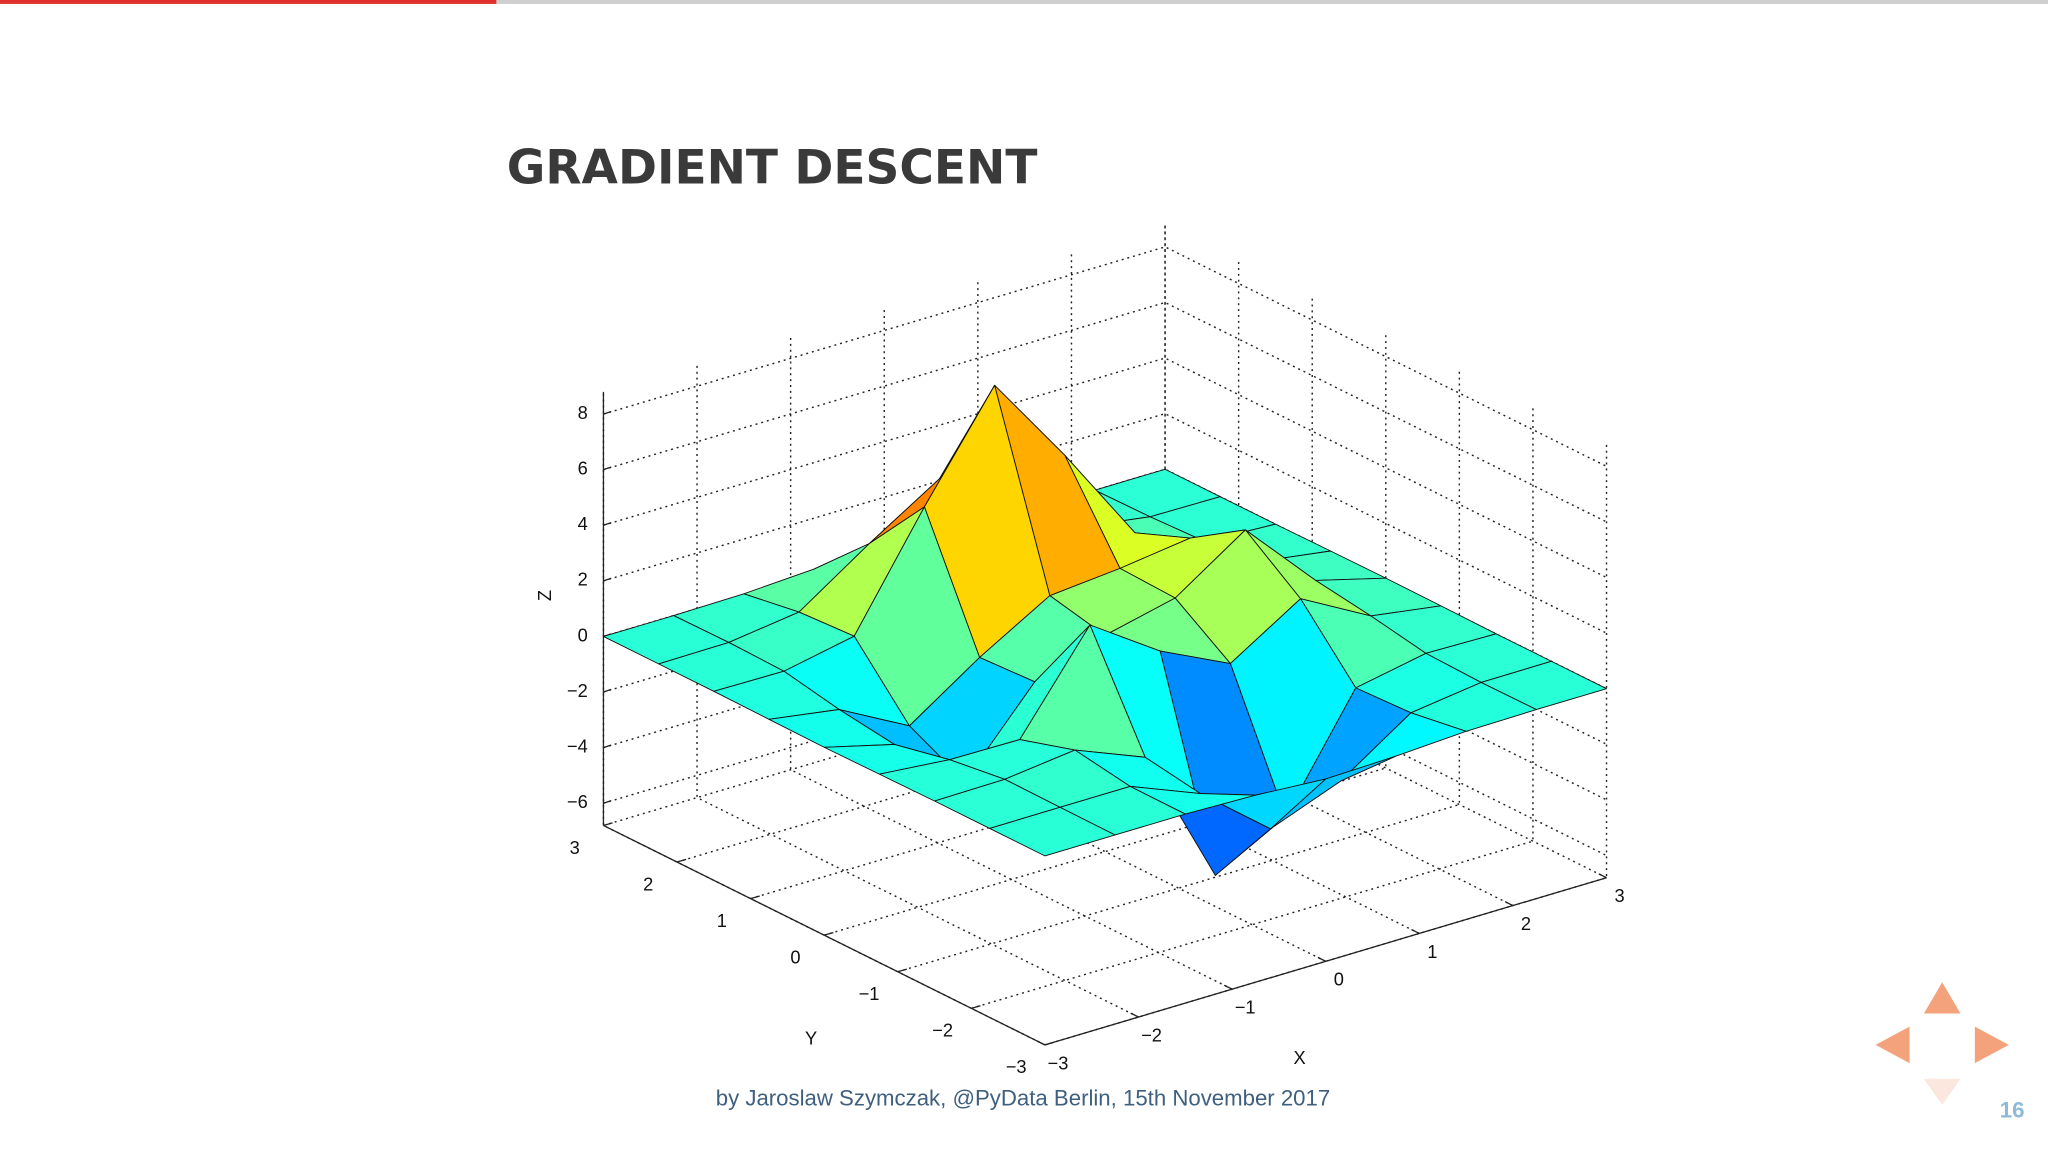 This screenshot has width=2048, height=1152. I want to click on z-tick-label: 6, so click(583, 467).